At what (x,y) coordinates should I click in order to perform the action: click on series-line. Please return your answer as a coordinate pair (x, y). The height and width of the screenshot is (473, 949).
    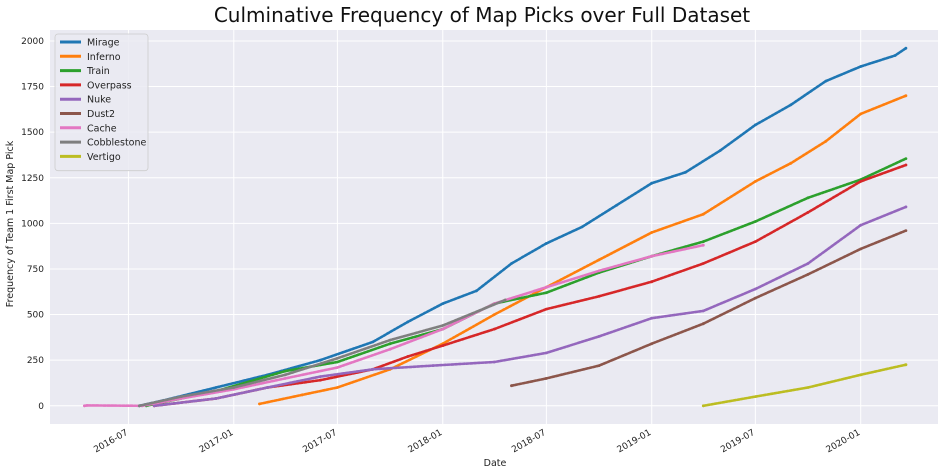
    Looking at the image, I should click on (322, 353).